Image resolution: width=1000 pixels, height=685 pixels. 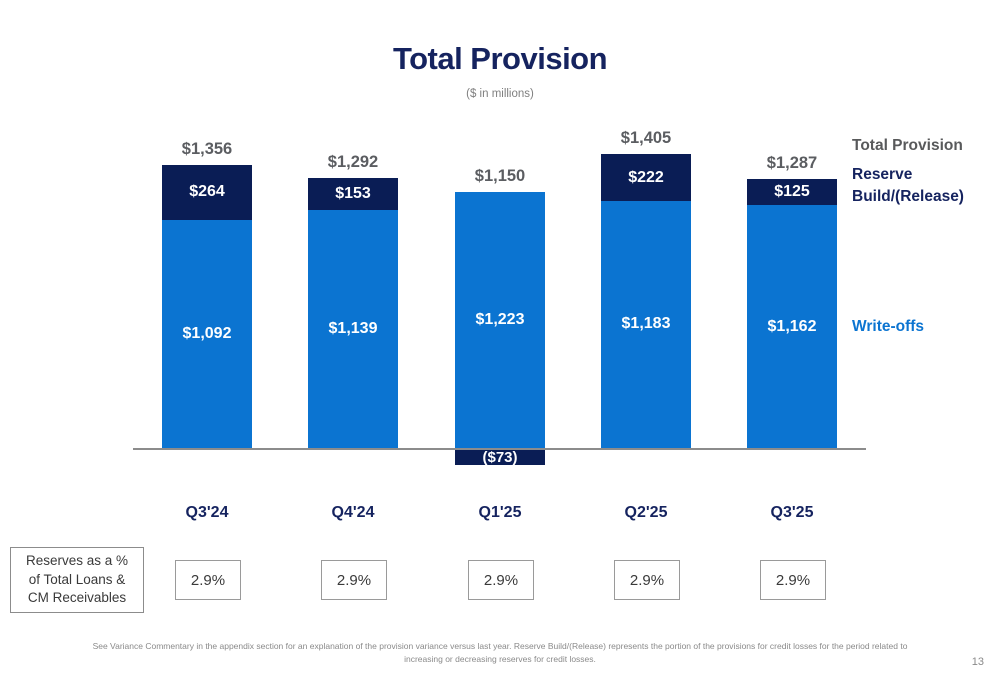 I want to click on chart-subtitle: ($ in millions), so click(x=500, y=94).